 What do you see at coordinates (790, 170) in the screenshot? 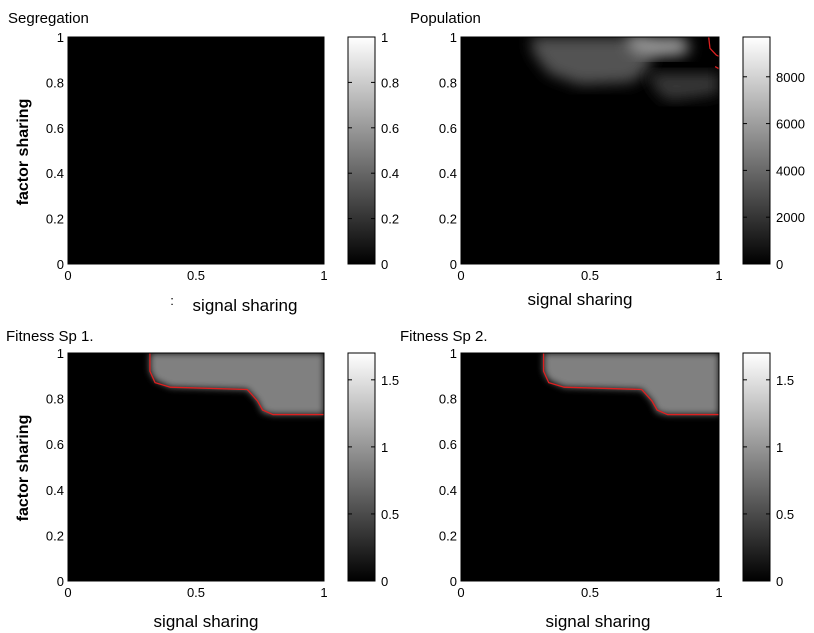
I see `colorbar-tick-label: 4000` at bounding box center [790, 170].